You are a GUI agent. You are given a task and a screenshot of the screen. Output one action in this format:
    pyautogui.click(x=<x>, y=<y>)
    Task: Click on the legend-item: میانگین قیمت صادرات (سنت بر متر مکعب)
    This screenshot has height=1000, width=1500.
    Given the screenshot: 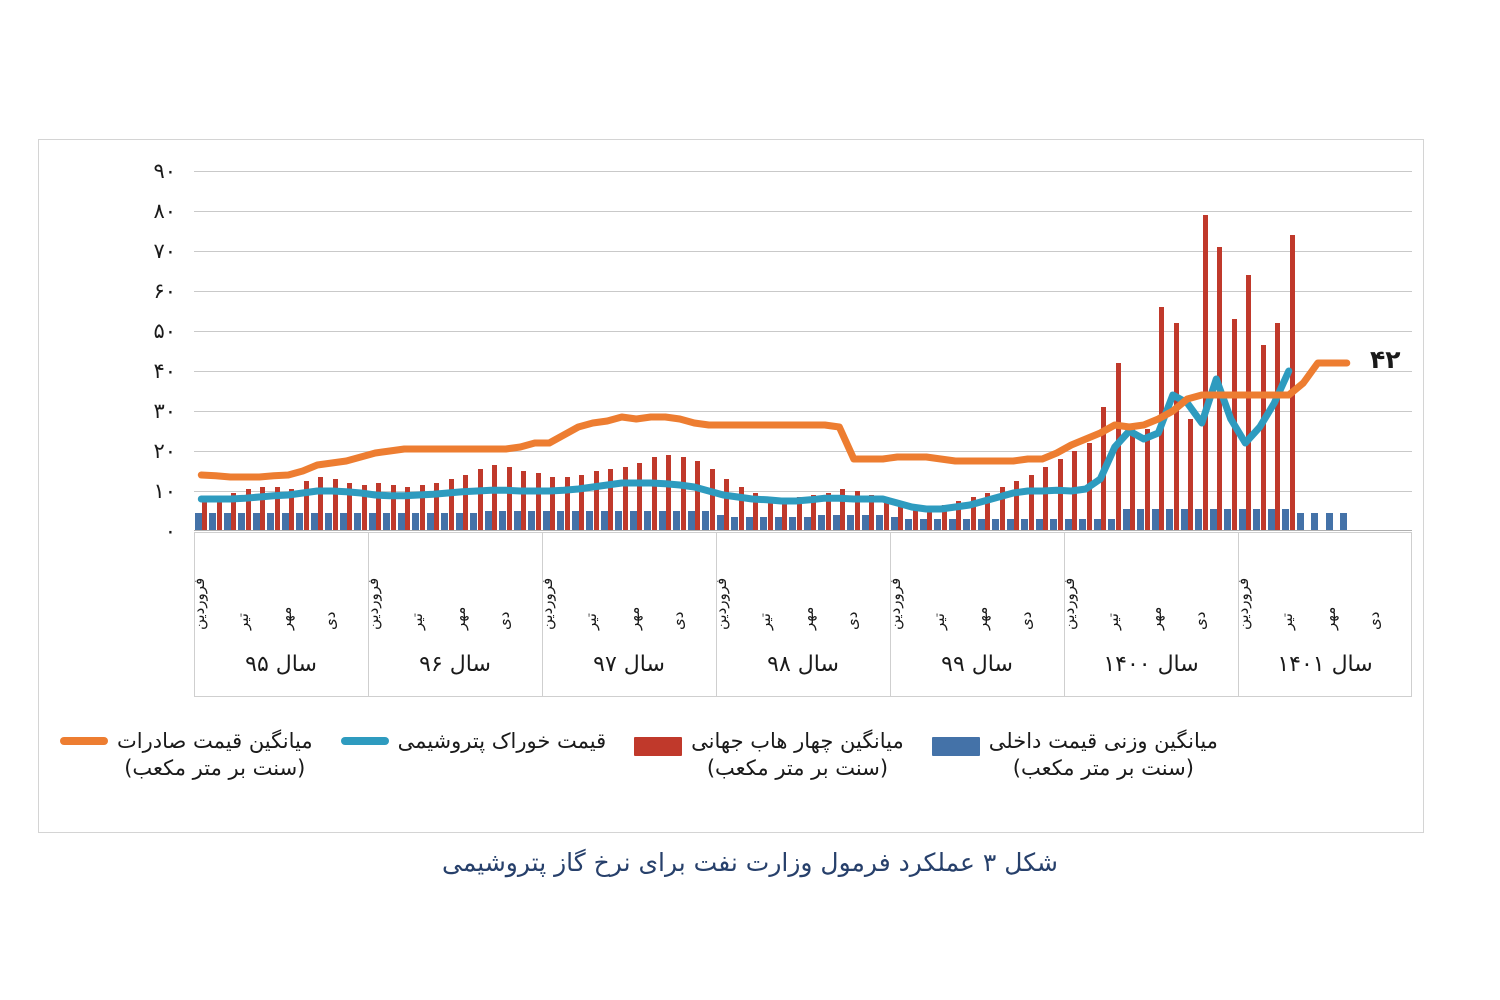 What is the action you would take?
    pyautogui.click(x=186, y=755)
    